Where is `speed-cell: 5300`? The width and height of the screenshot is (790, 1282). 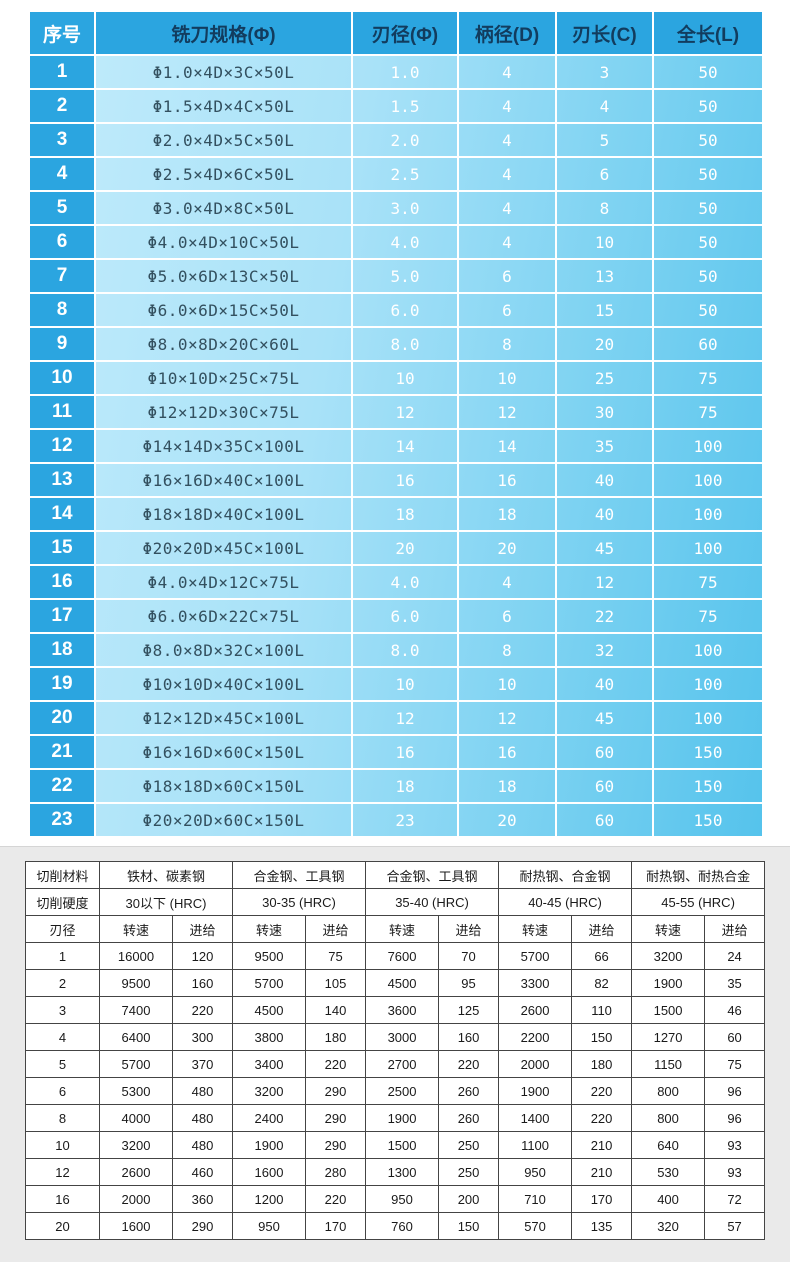 speed-cell: 5300 is located at coordinates (136, 1091).